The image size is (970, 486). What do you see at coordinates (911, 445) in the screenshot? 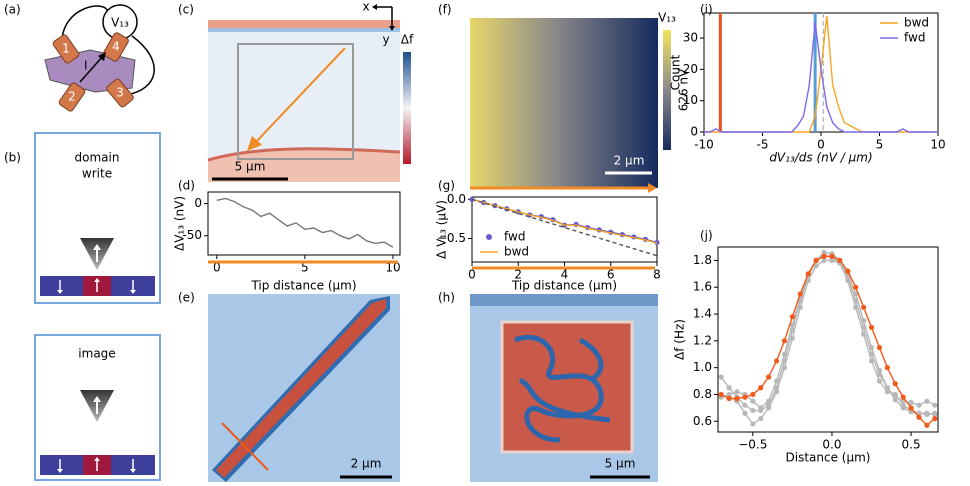
I see `x-tick-label: 0.5` at bounding box center [911, 445].